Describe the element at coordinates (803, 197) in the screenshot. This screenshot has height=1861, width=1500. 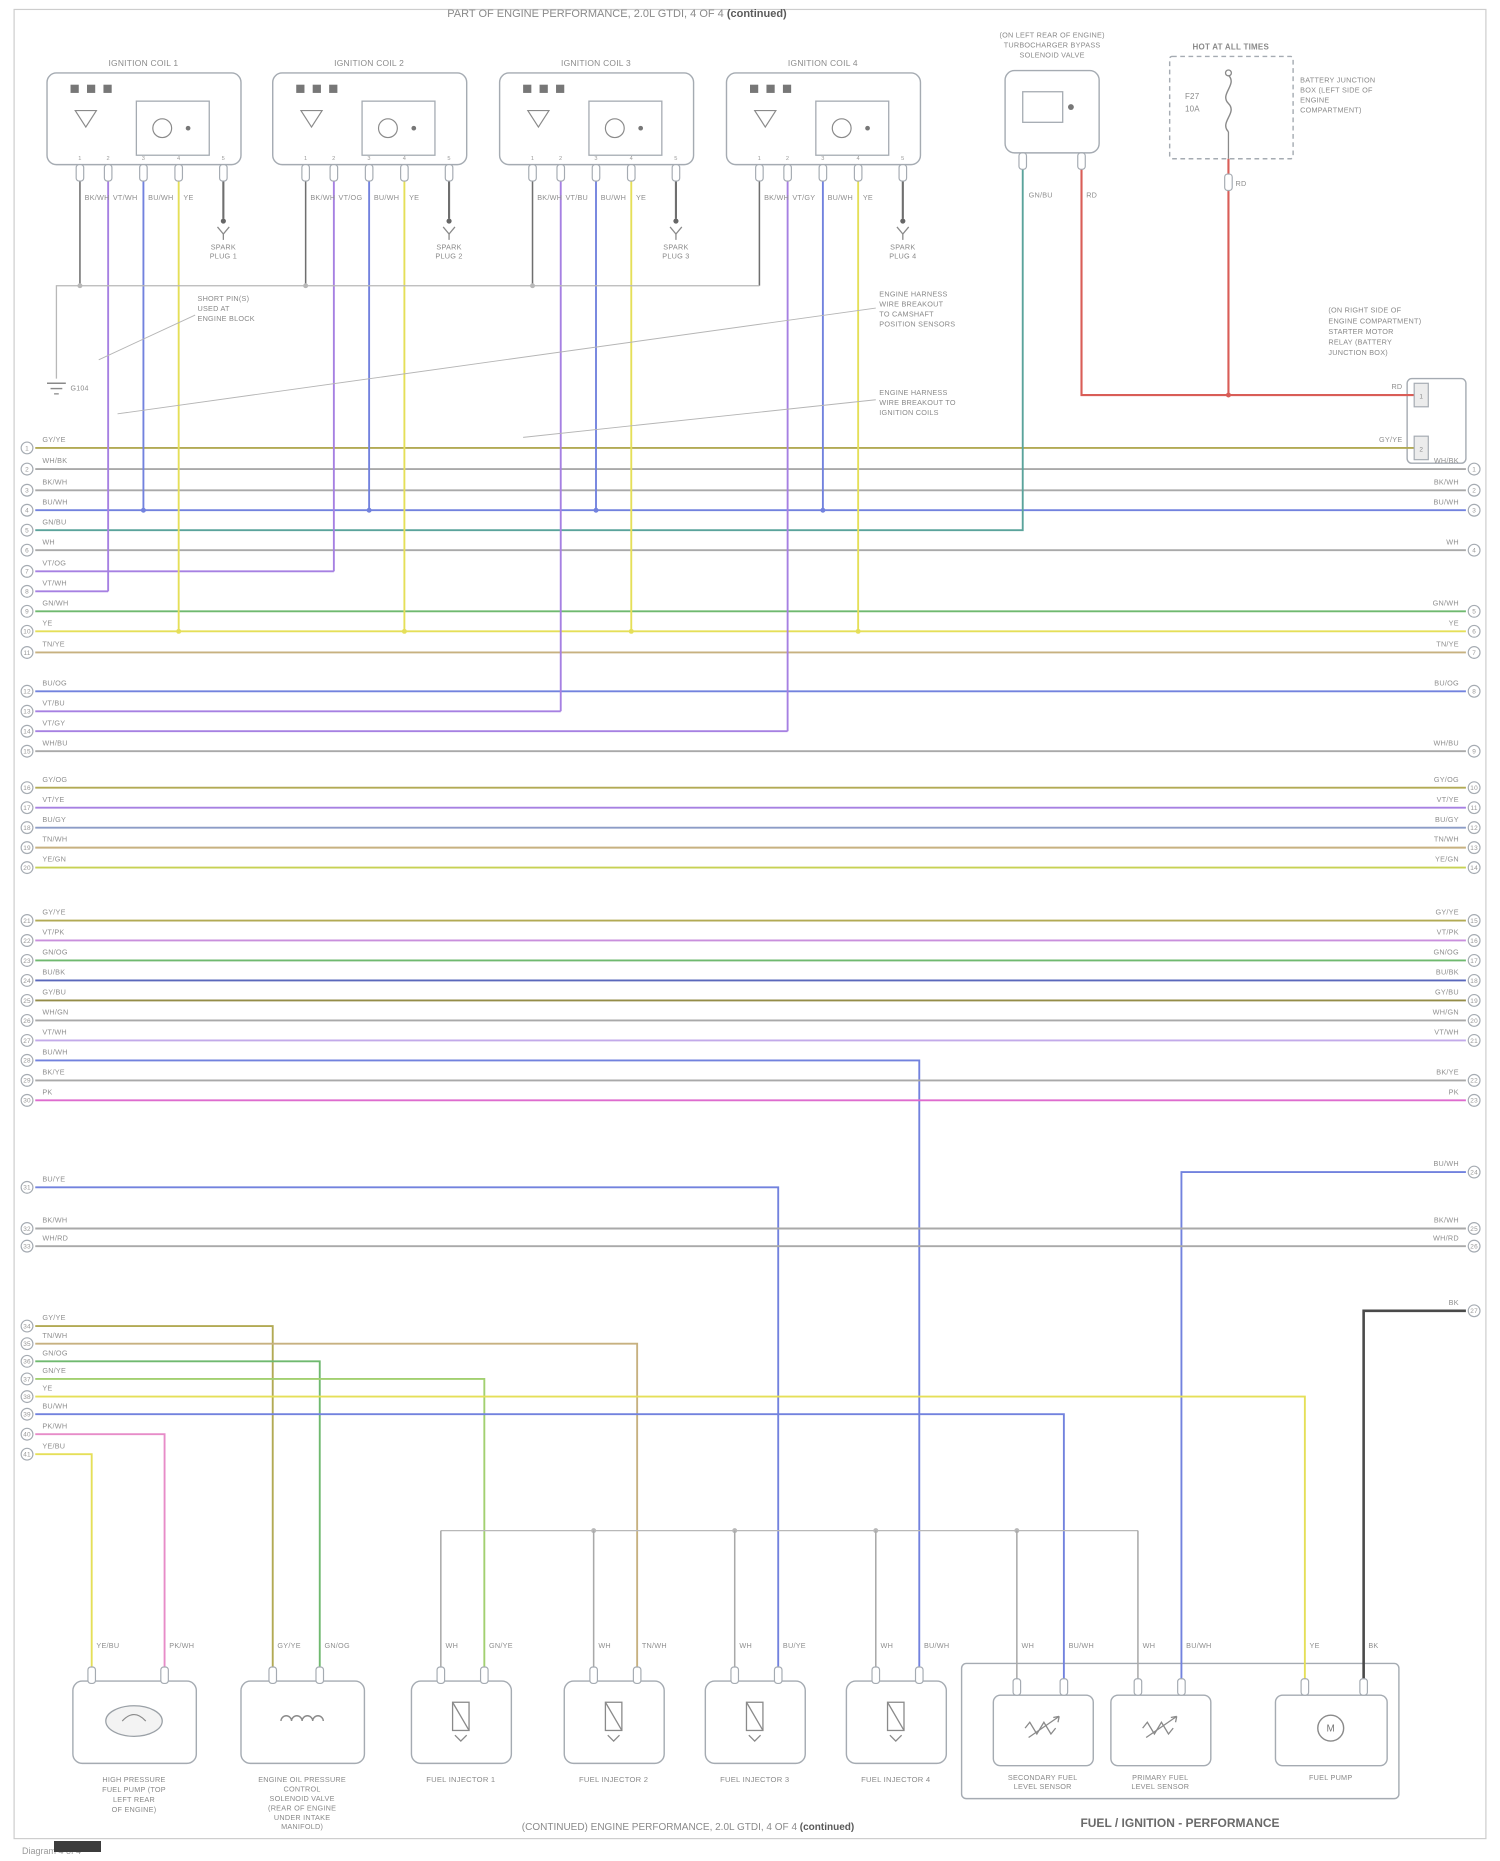
I see `wire-label: VT/GY` at that location.